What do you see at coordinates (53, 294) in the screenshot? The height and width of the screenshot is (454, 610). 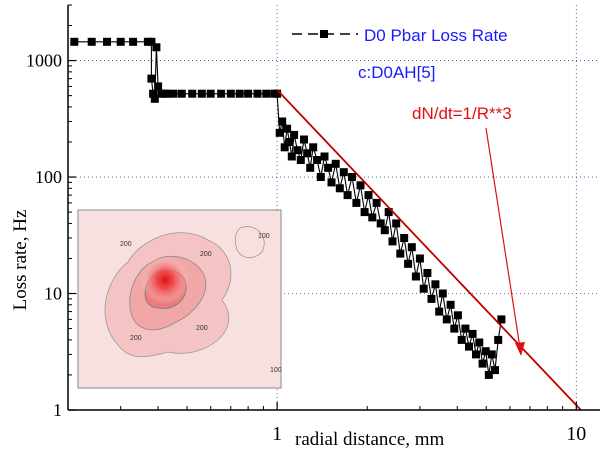 I see `y-tick-label: 10` at bounding box center [53, 294].